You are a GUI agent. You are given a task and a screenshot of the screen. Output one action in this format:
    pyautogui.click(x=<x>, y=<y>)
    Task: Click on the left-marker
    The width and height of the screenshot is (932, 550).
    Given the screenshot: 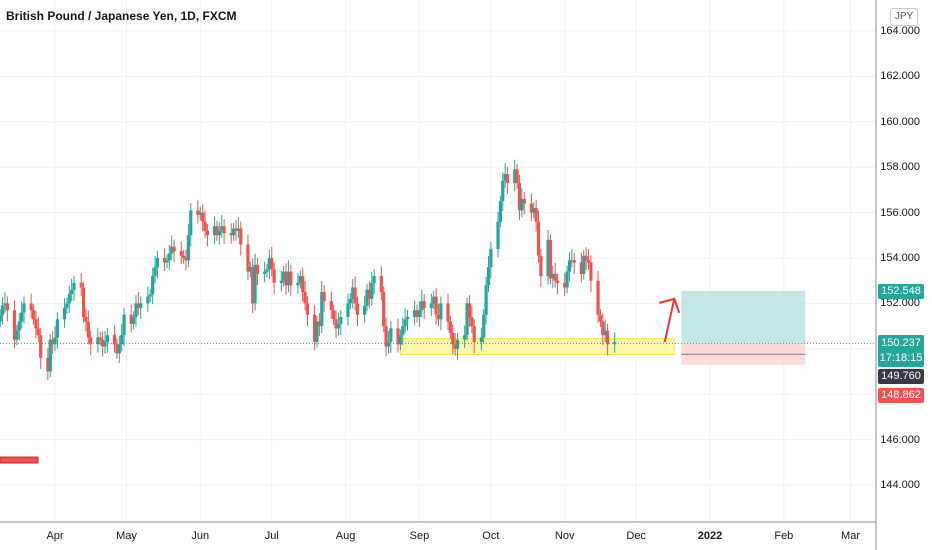 What is the action you would take?
    pyautogui.click(x=19, y=460)
    